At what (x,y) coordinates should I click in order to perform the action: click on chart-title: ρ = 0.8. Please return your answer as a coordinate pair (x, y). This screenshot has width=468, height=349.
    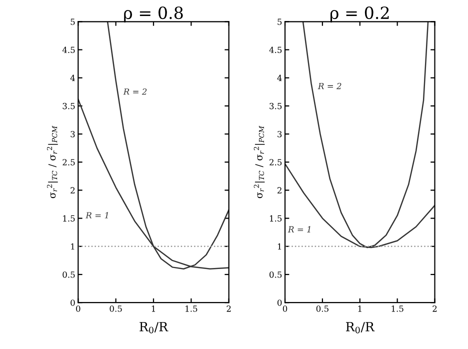
    Looking at the image, I should click on (153, 14).